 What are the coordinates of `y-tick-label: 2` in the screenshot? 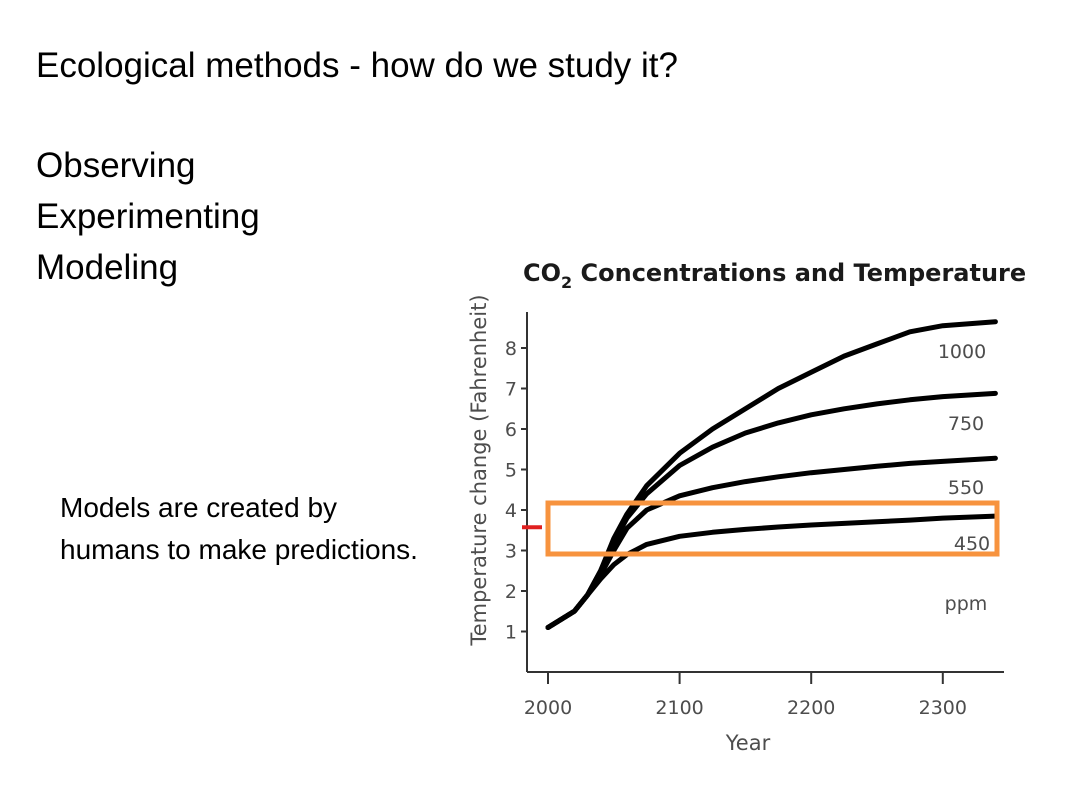 It's located at (511, 592).